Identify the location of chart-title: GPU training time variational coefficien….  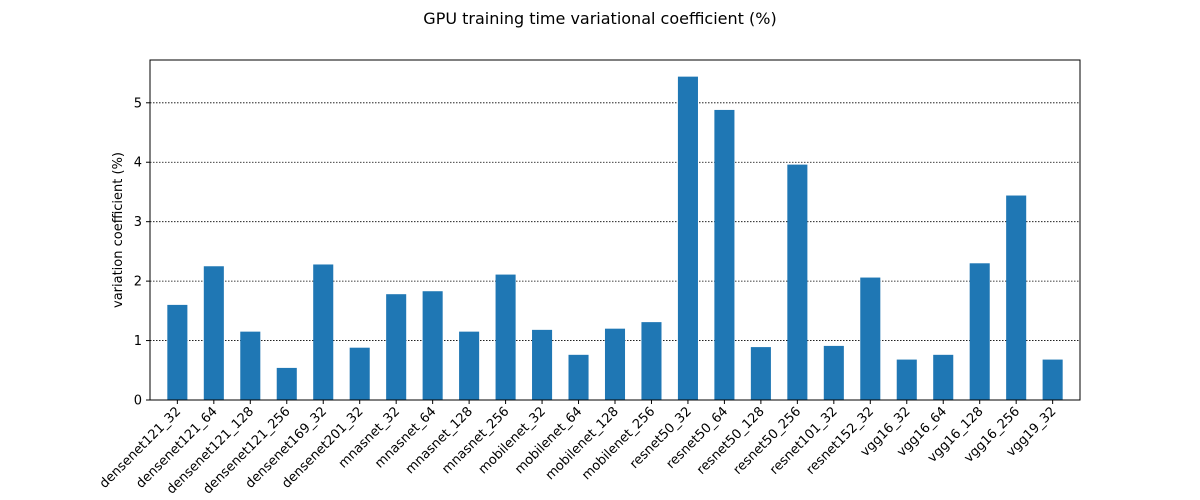
(599, 18).